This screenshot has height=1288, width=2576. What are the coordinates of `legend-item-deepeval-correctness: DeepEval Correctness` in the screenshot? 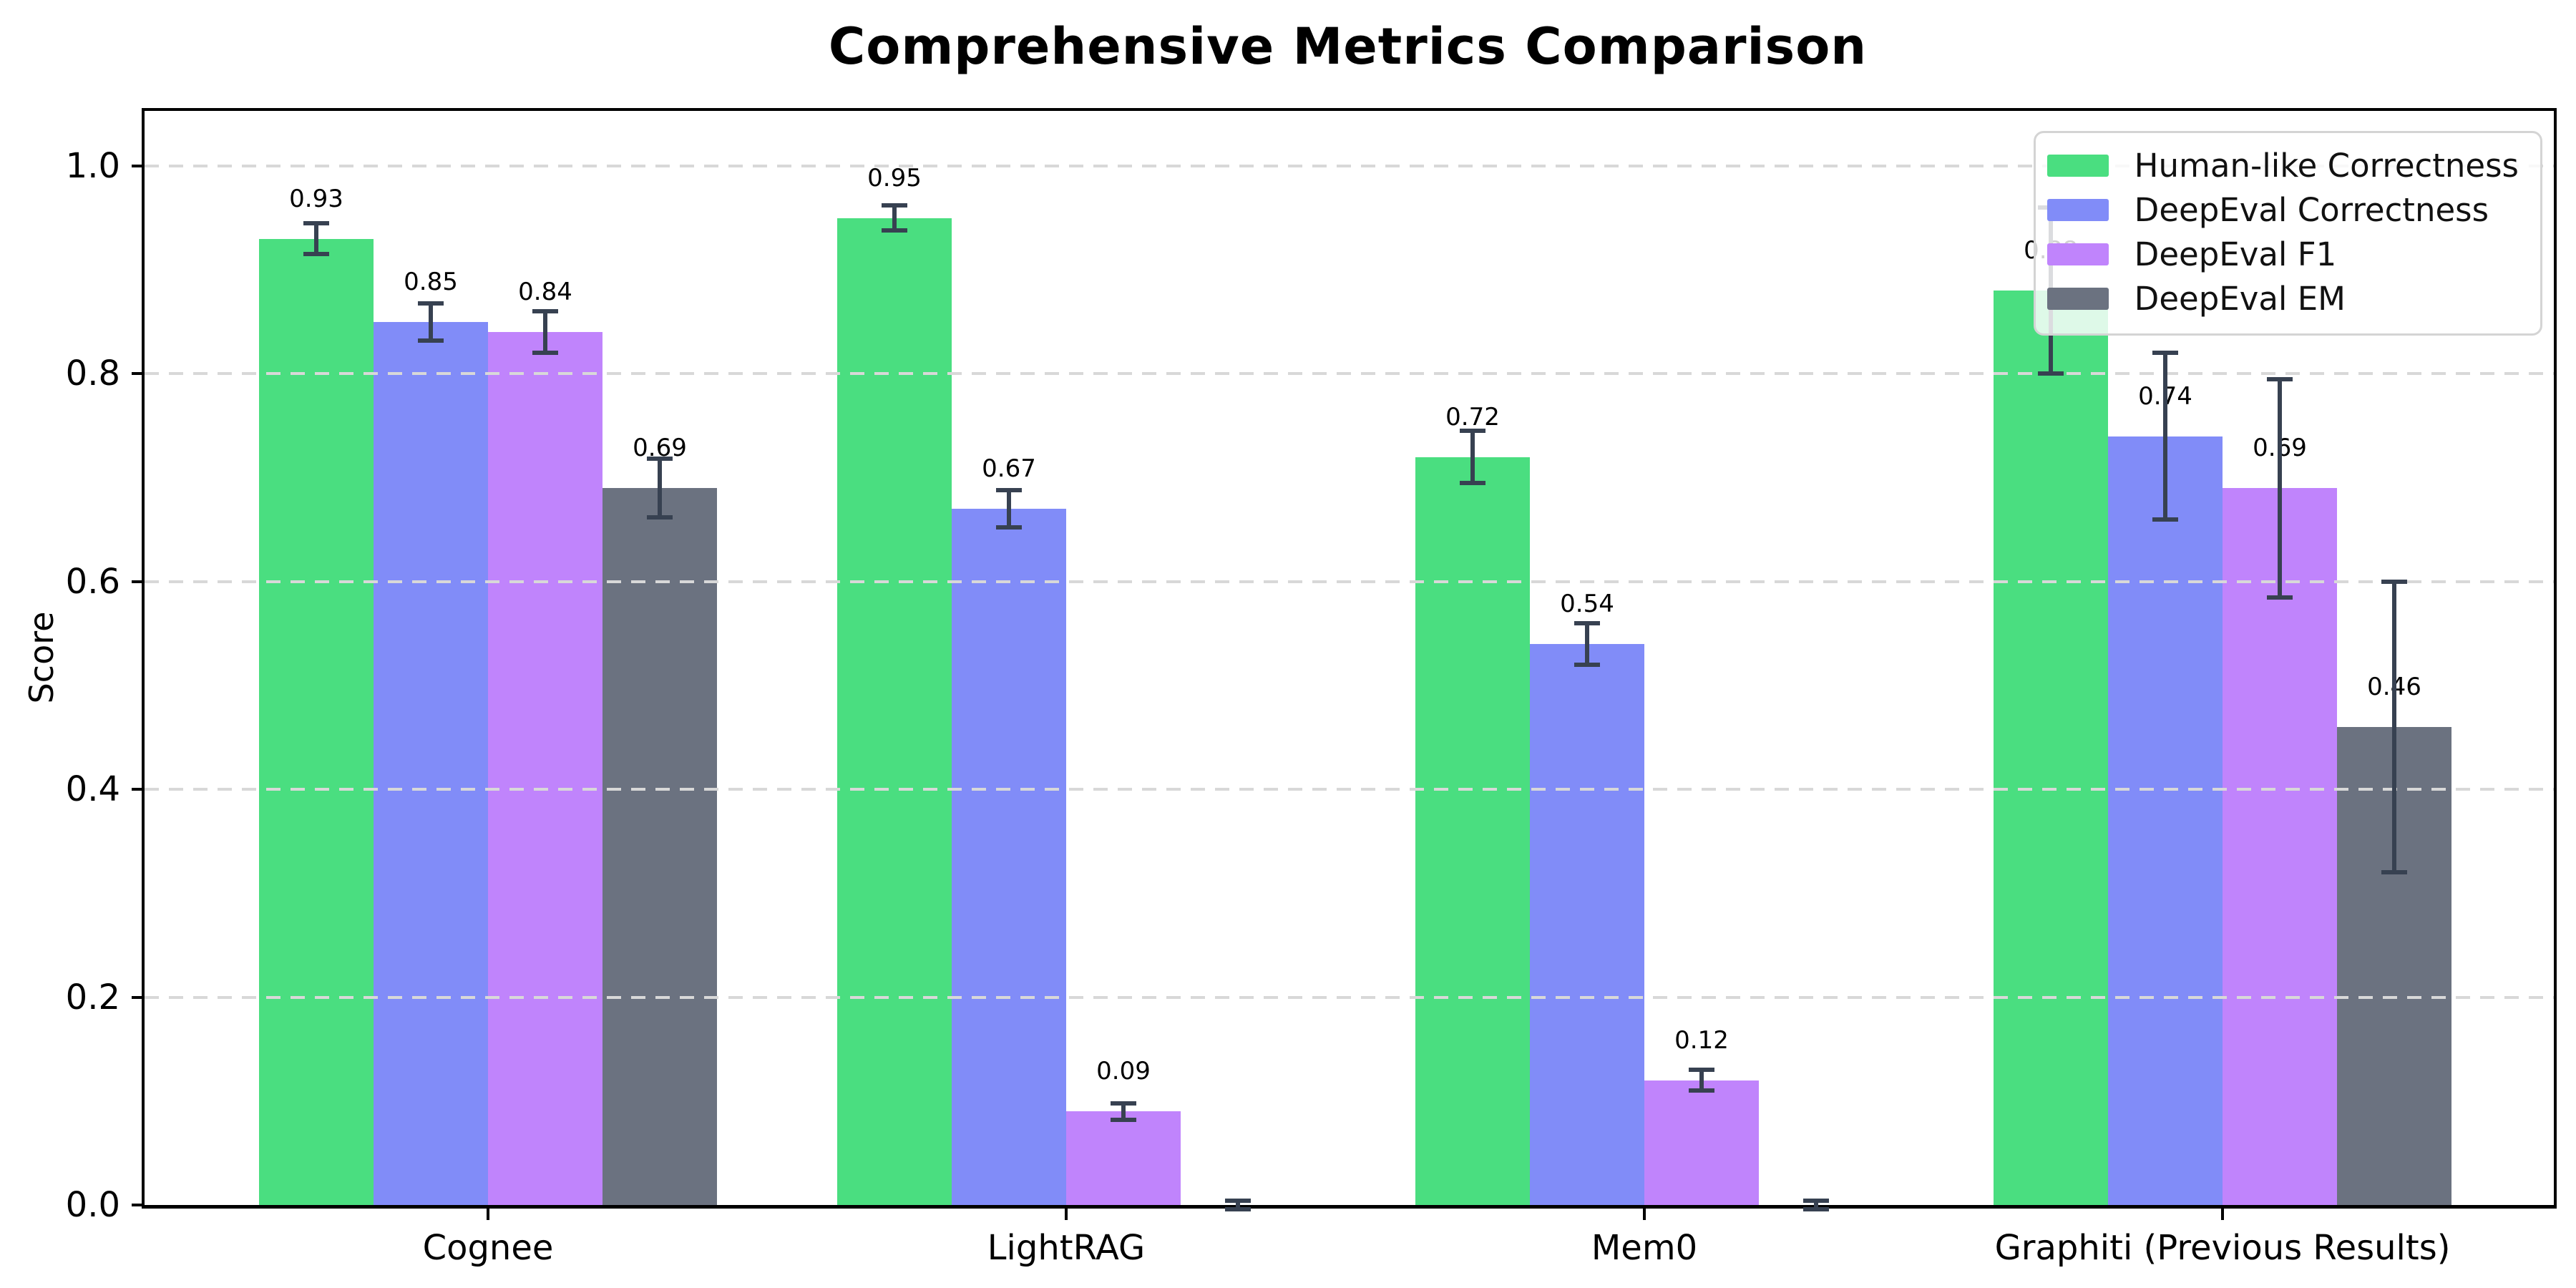 It's located at (2282, 209).